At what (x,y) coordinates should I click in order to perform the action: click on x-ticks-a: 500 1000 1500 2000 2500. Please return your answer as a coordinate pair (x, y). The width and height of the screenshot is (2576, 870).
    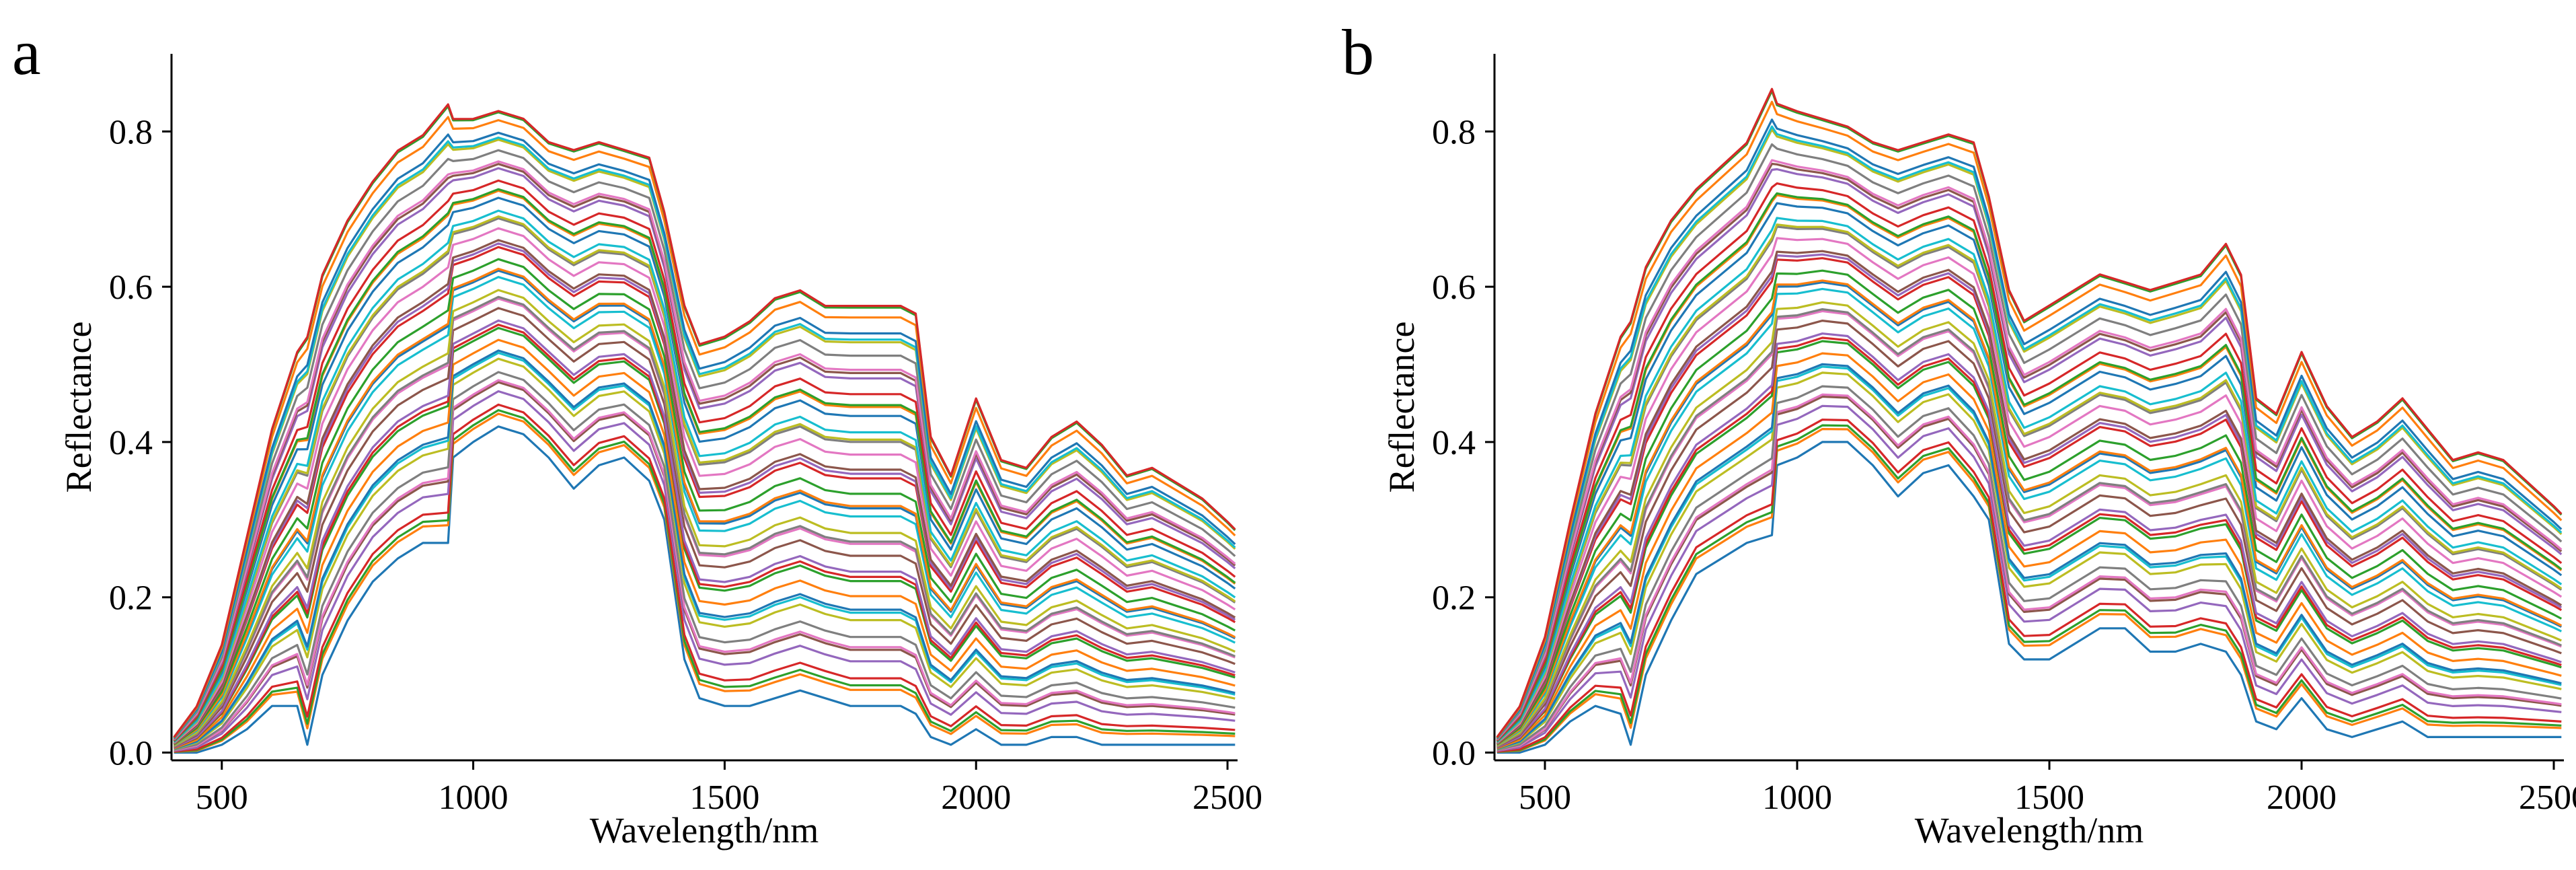
    Looking at the image, I should click on (729, 788).